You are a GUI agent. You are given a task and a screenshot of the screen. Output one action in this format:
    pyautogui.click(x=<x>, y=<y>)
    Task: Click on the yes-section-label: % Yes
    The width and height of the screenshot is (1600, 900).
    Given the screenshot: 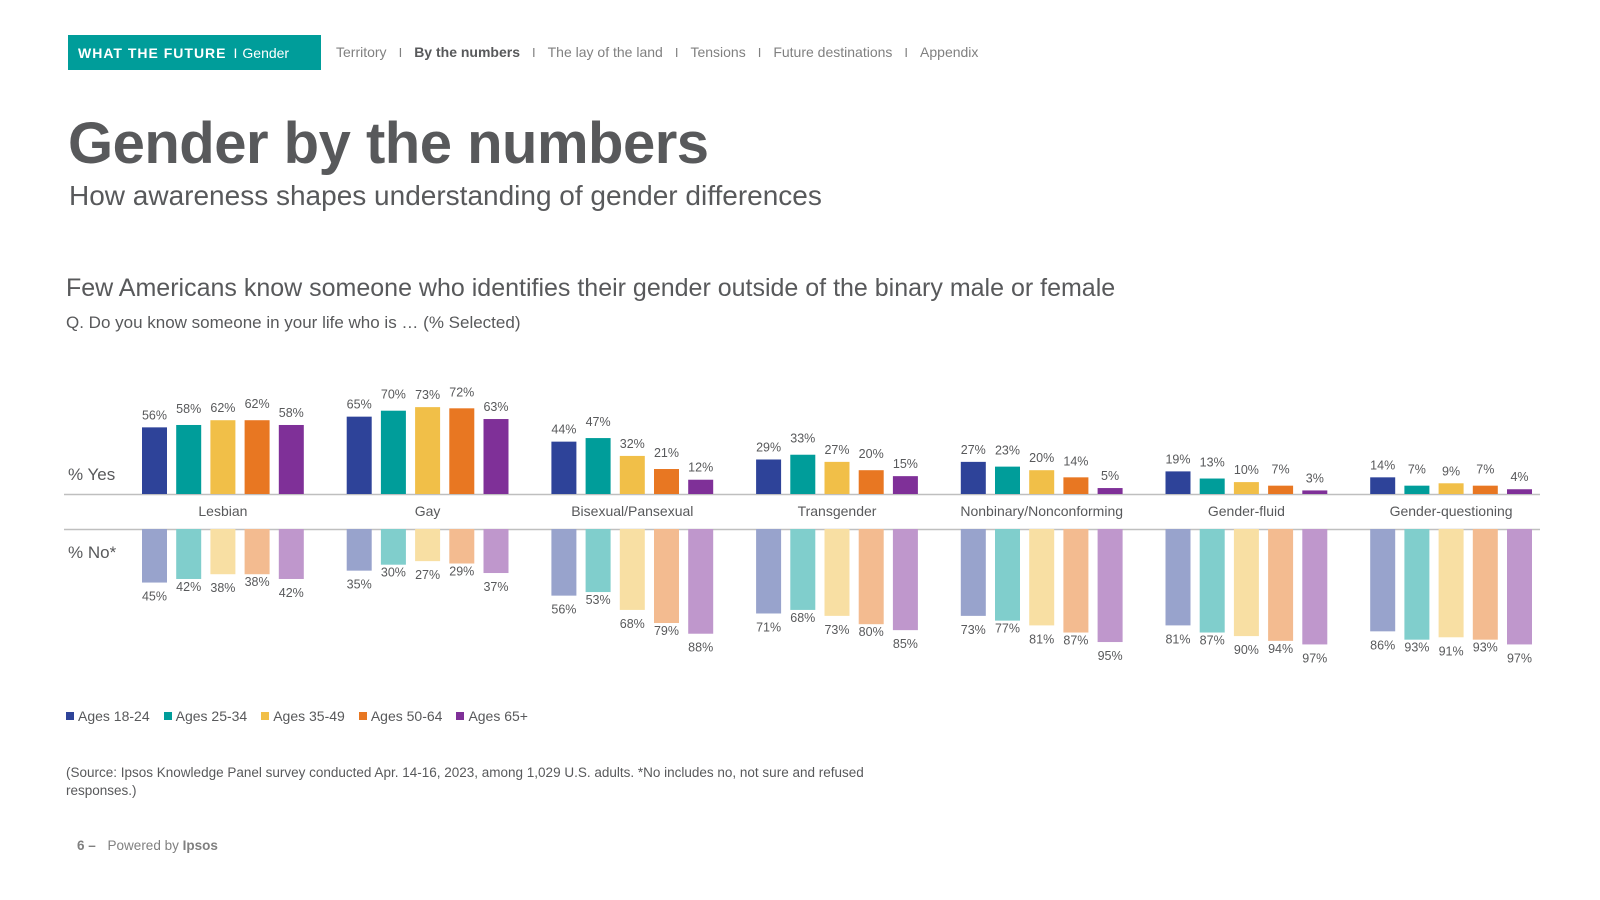 What is the action you would take?
    pyautogui.click(x=91, y=474)
    